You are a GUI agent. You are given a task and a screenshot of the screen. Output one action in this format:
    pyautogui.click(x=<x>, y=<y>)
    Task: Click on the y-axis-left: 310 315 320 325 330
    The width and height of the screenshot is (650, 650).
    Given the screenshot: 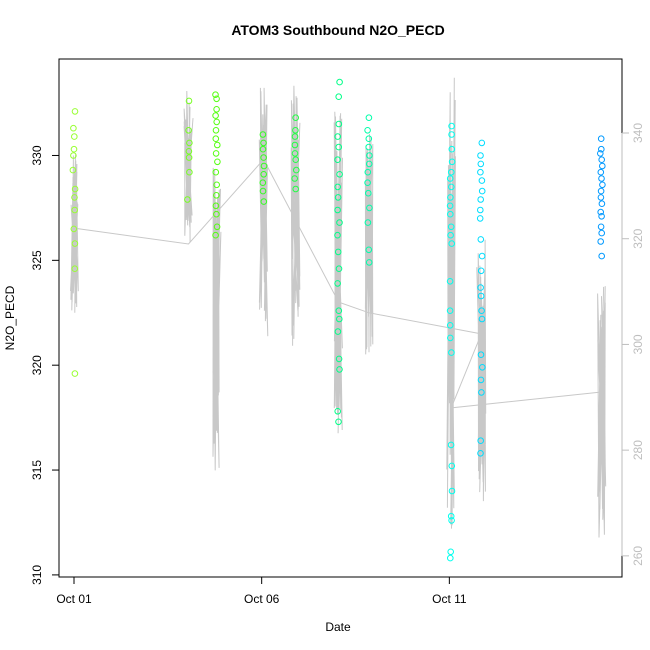 What is the action you would take?
    pyautogui.click(x=45, y=365)
    